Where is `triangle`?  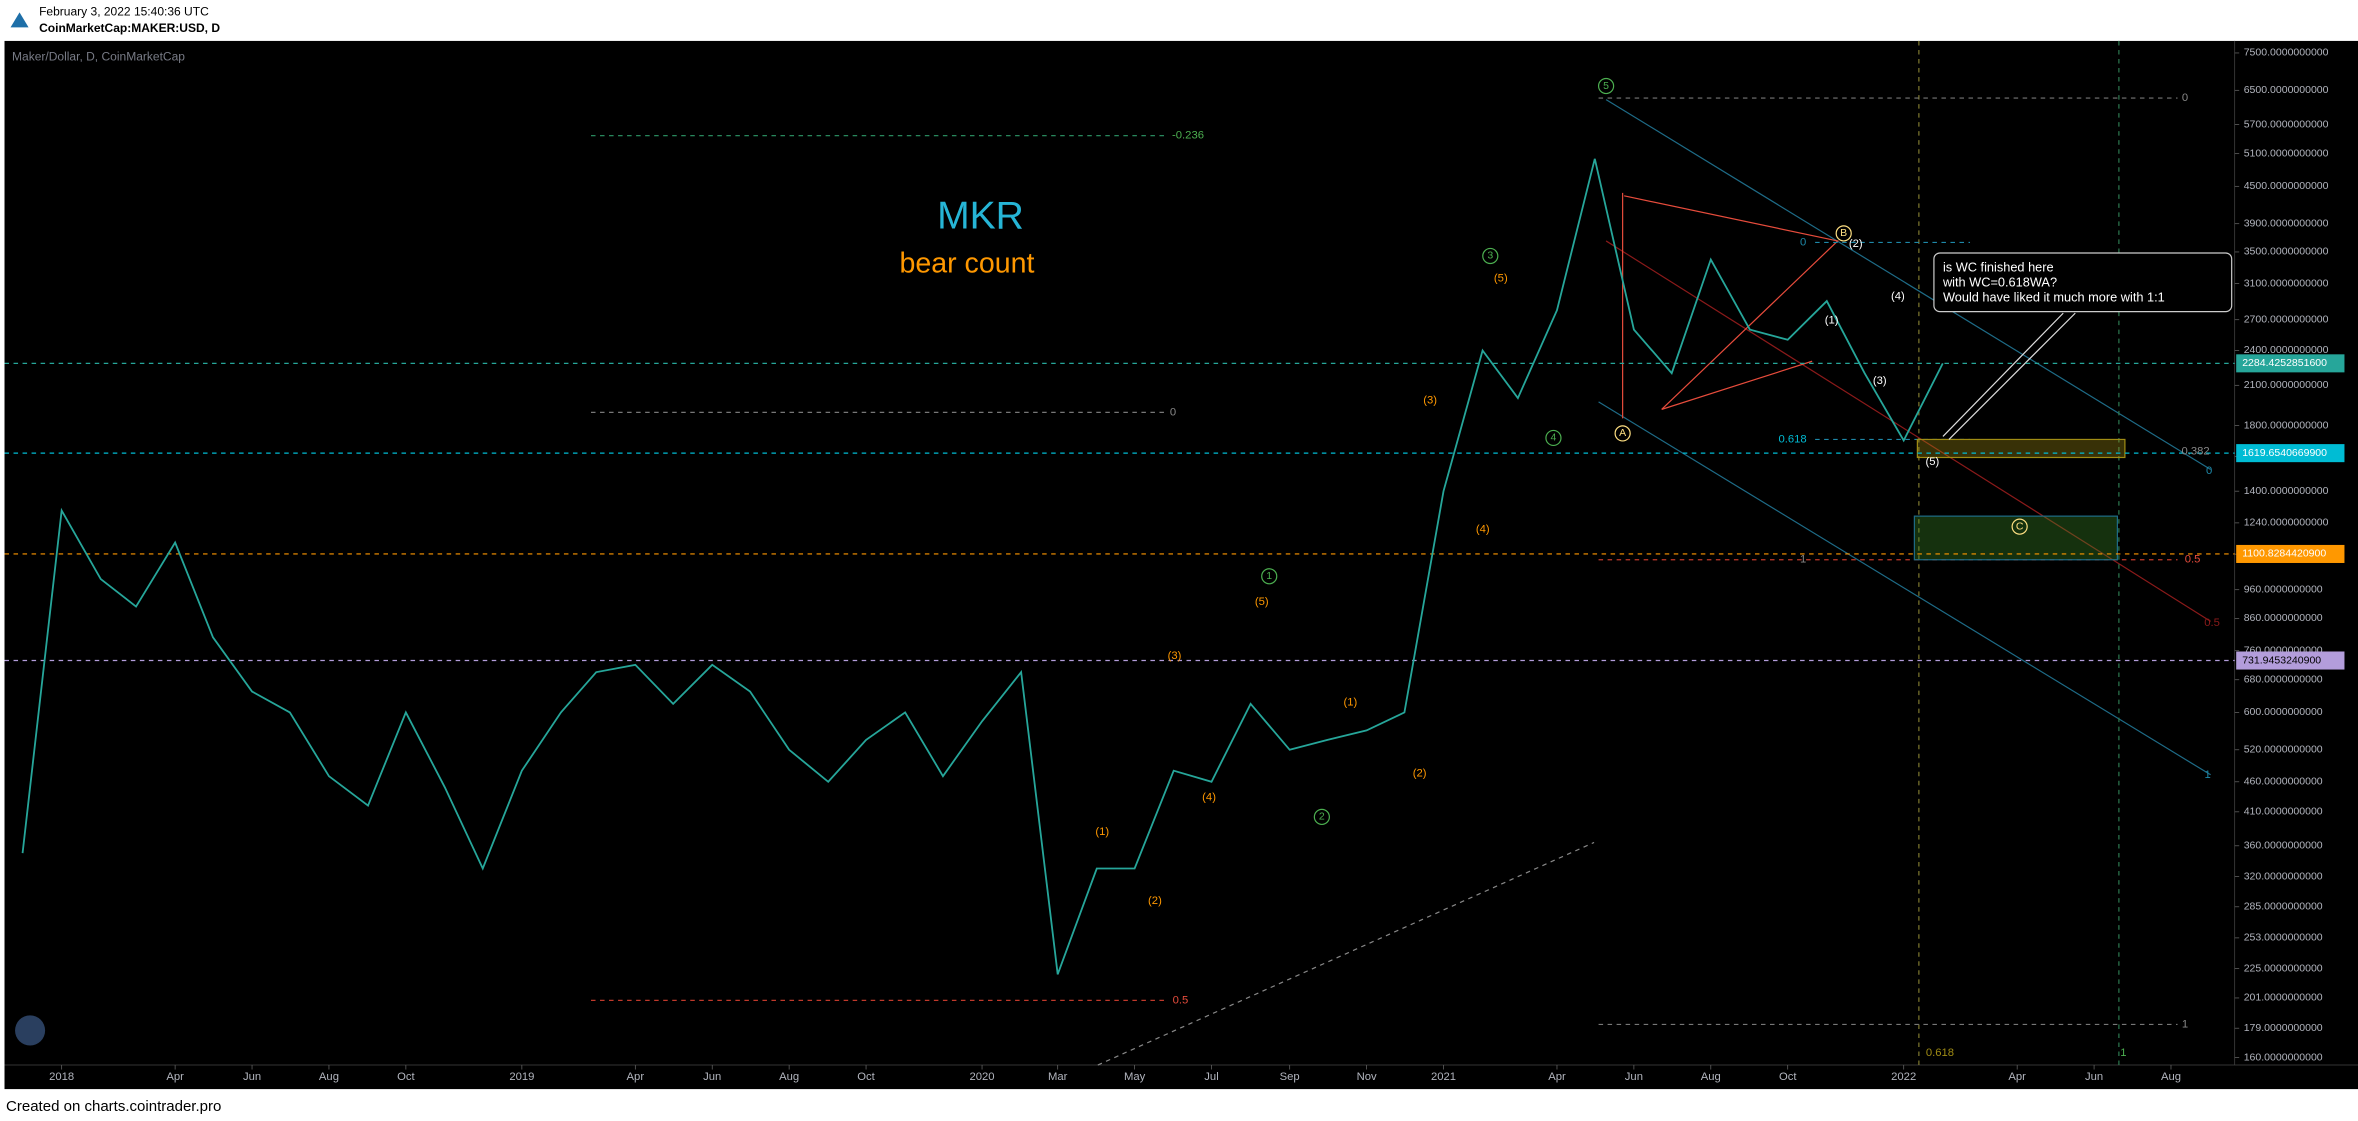
triangle is located at coordinates (1731, 302).